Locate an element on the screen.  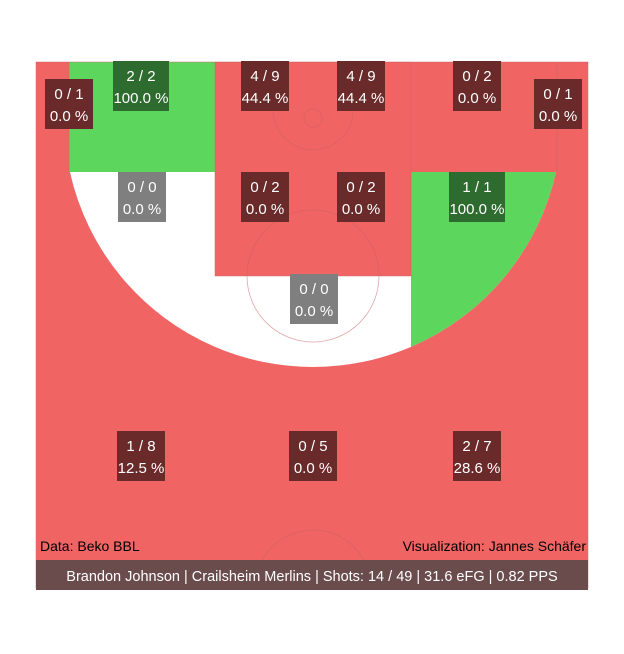
data-source: Data: Beko BBL is located at coordinates (90, 546).